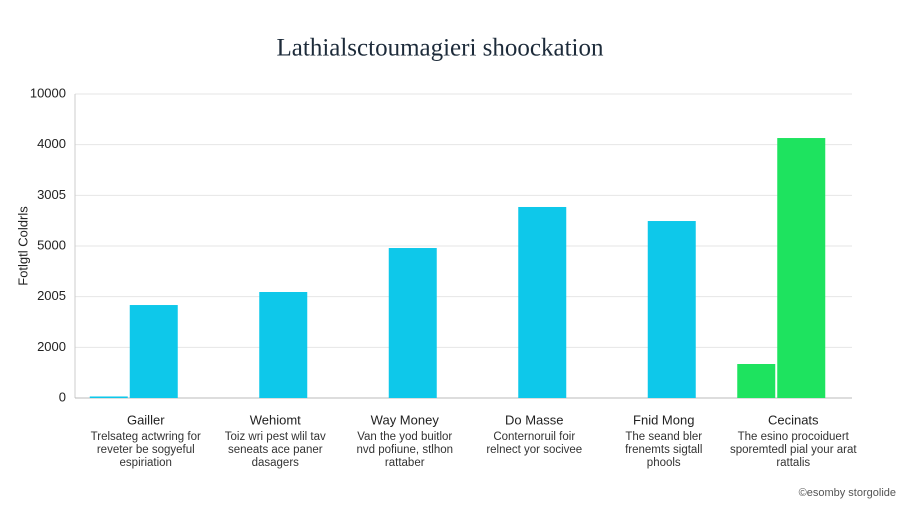 The image size is (900, 506). I want to click on category-description: Trelsateg actwring for, so click(146, 437).